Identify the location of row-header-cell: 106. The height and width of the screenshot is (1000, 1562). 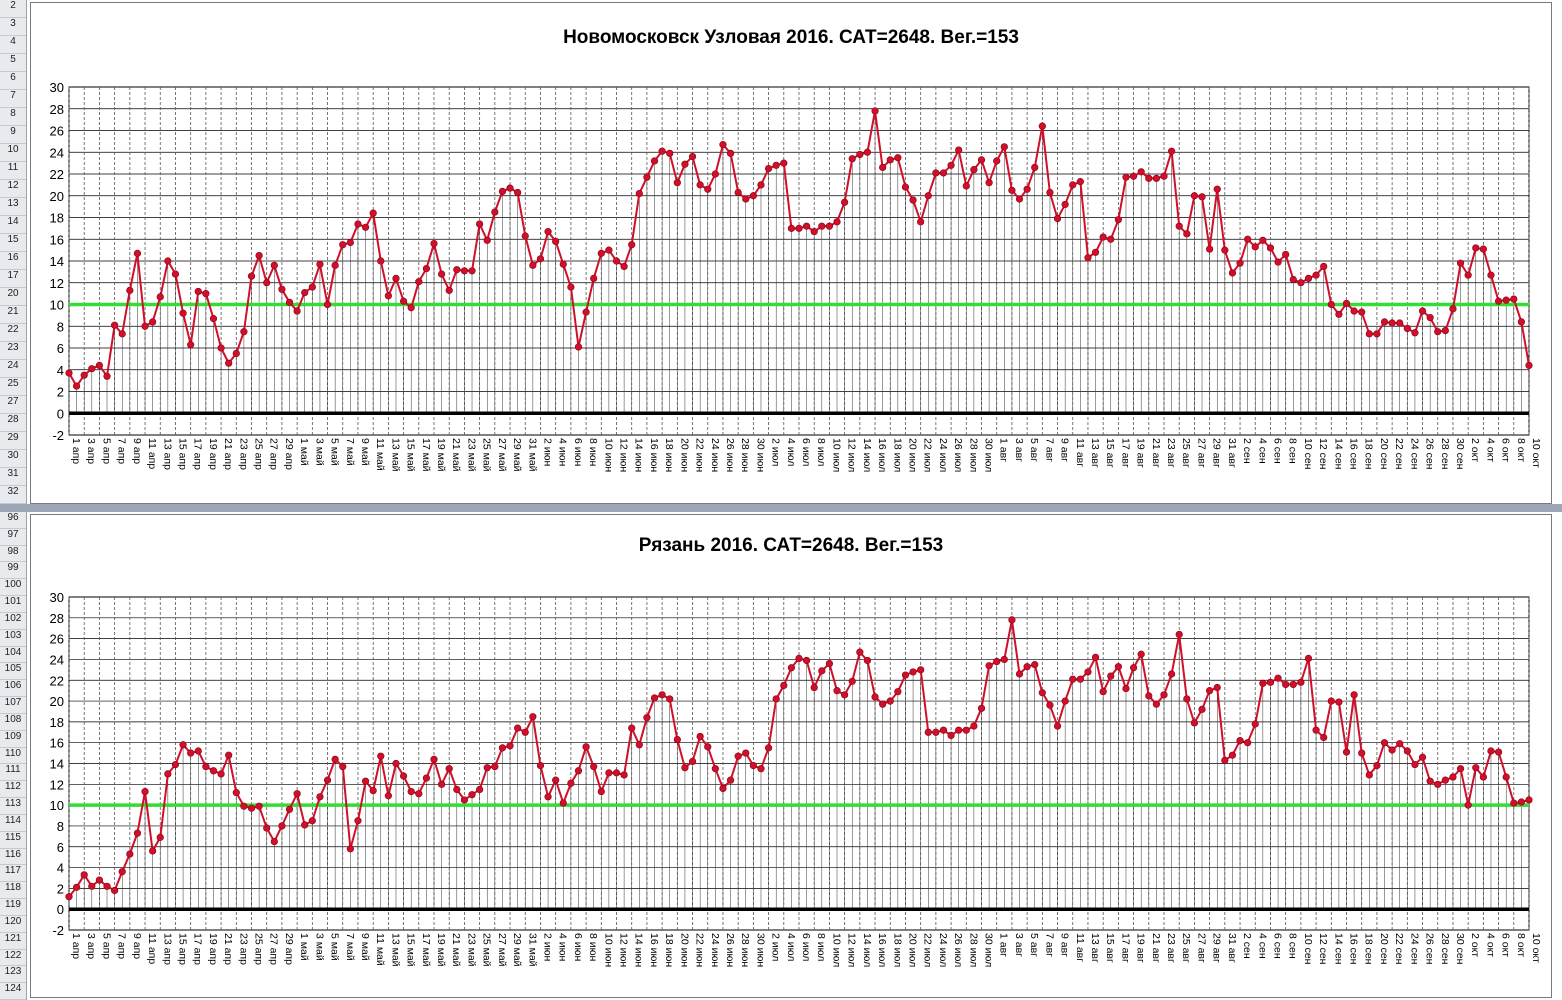
(13, 689).